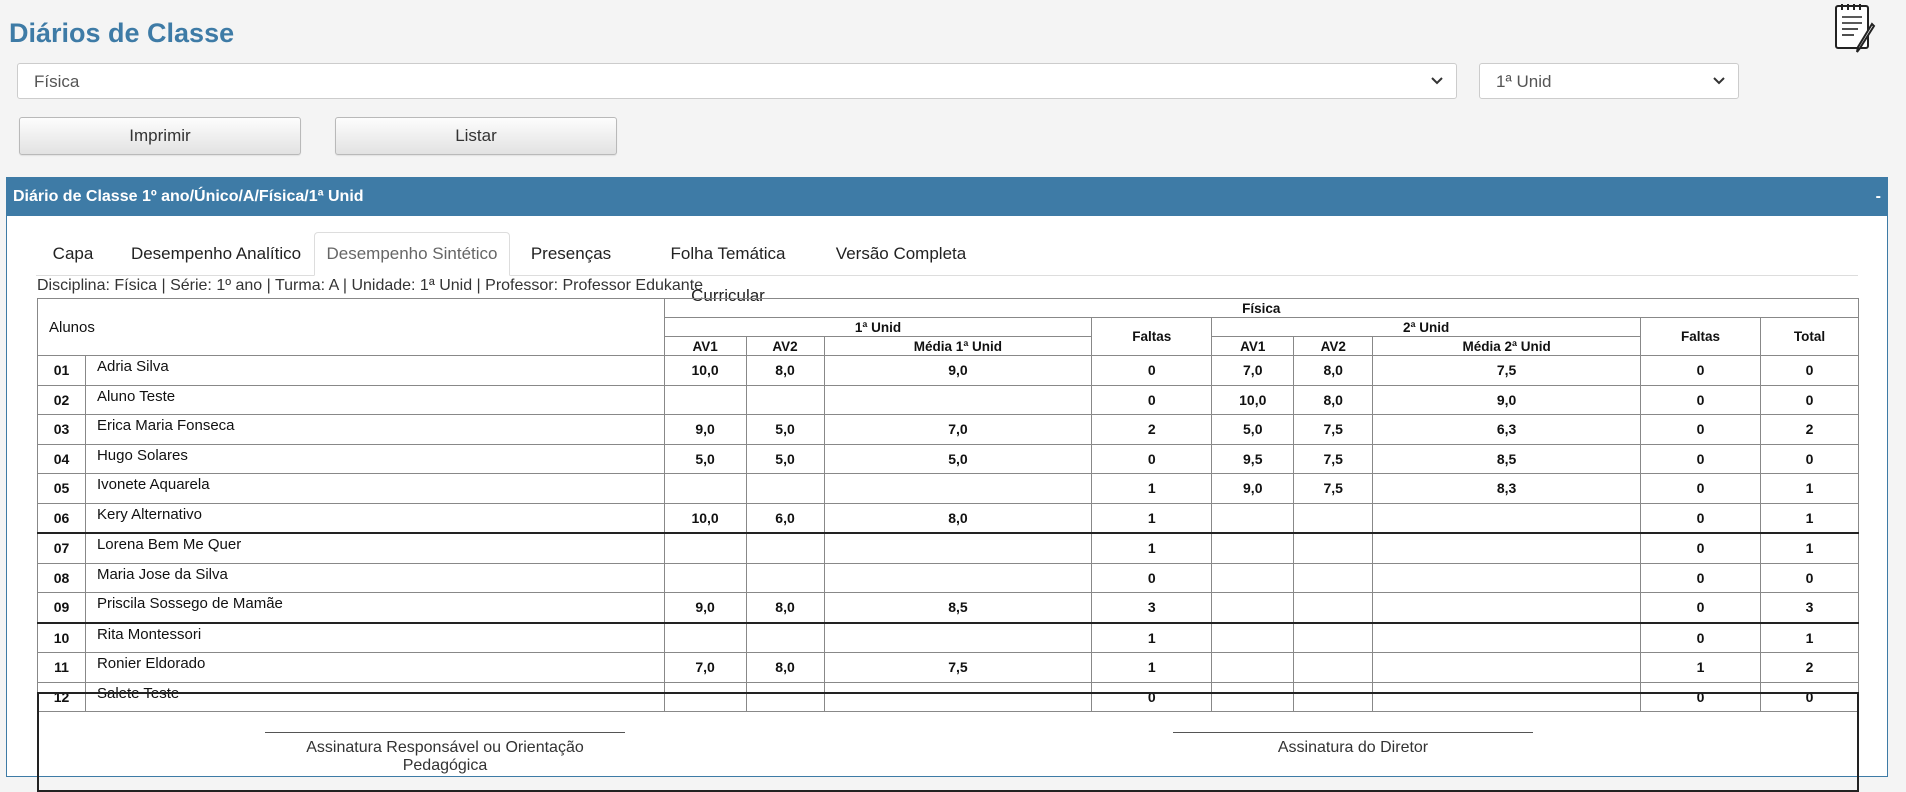 Image resolution: width=1906 pixels, height=792 pixels. What do you see at coordinates (412, 254) in the screenshot?
I see `tab-desempenho-sintetico: Desempenho Sintético` at bounding box center [412, 254].